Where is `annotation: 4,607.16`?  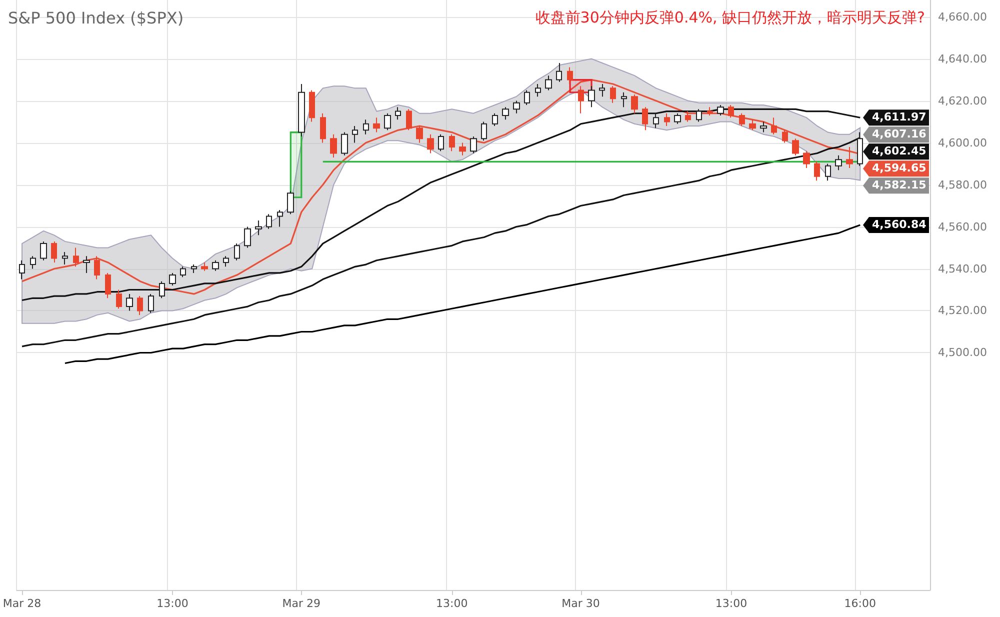 annotation: 4,607.16 is located at coordinates (899, 134).